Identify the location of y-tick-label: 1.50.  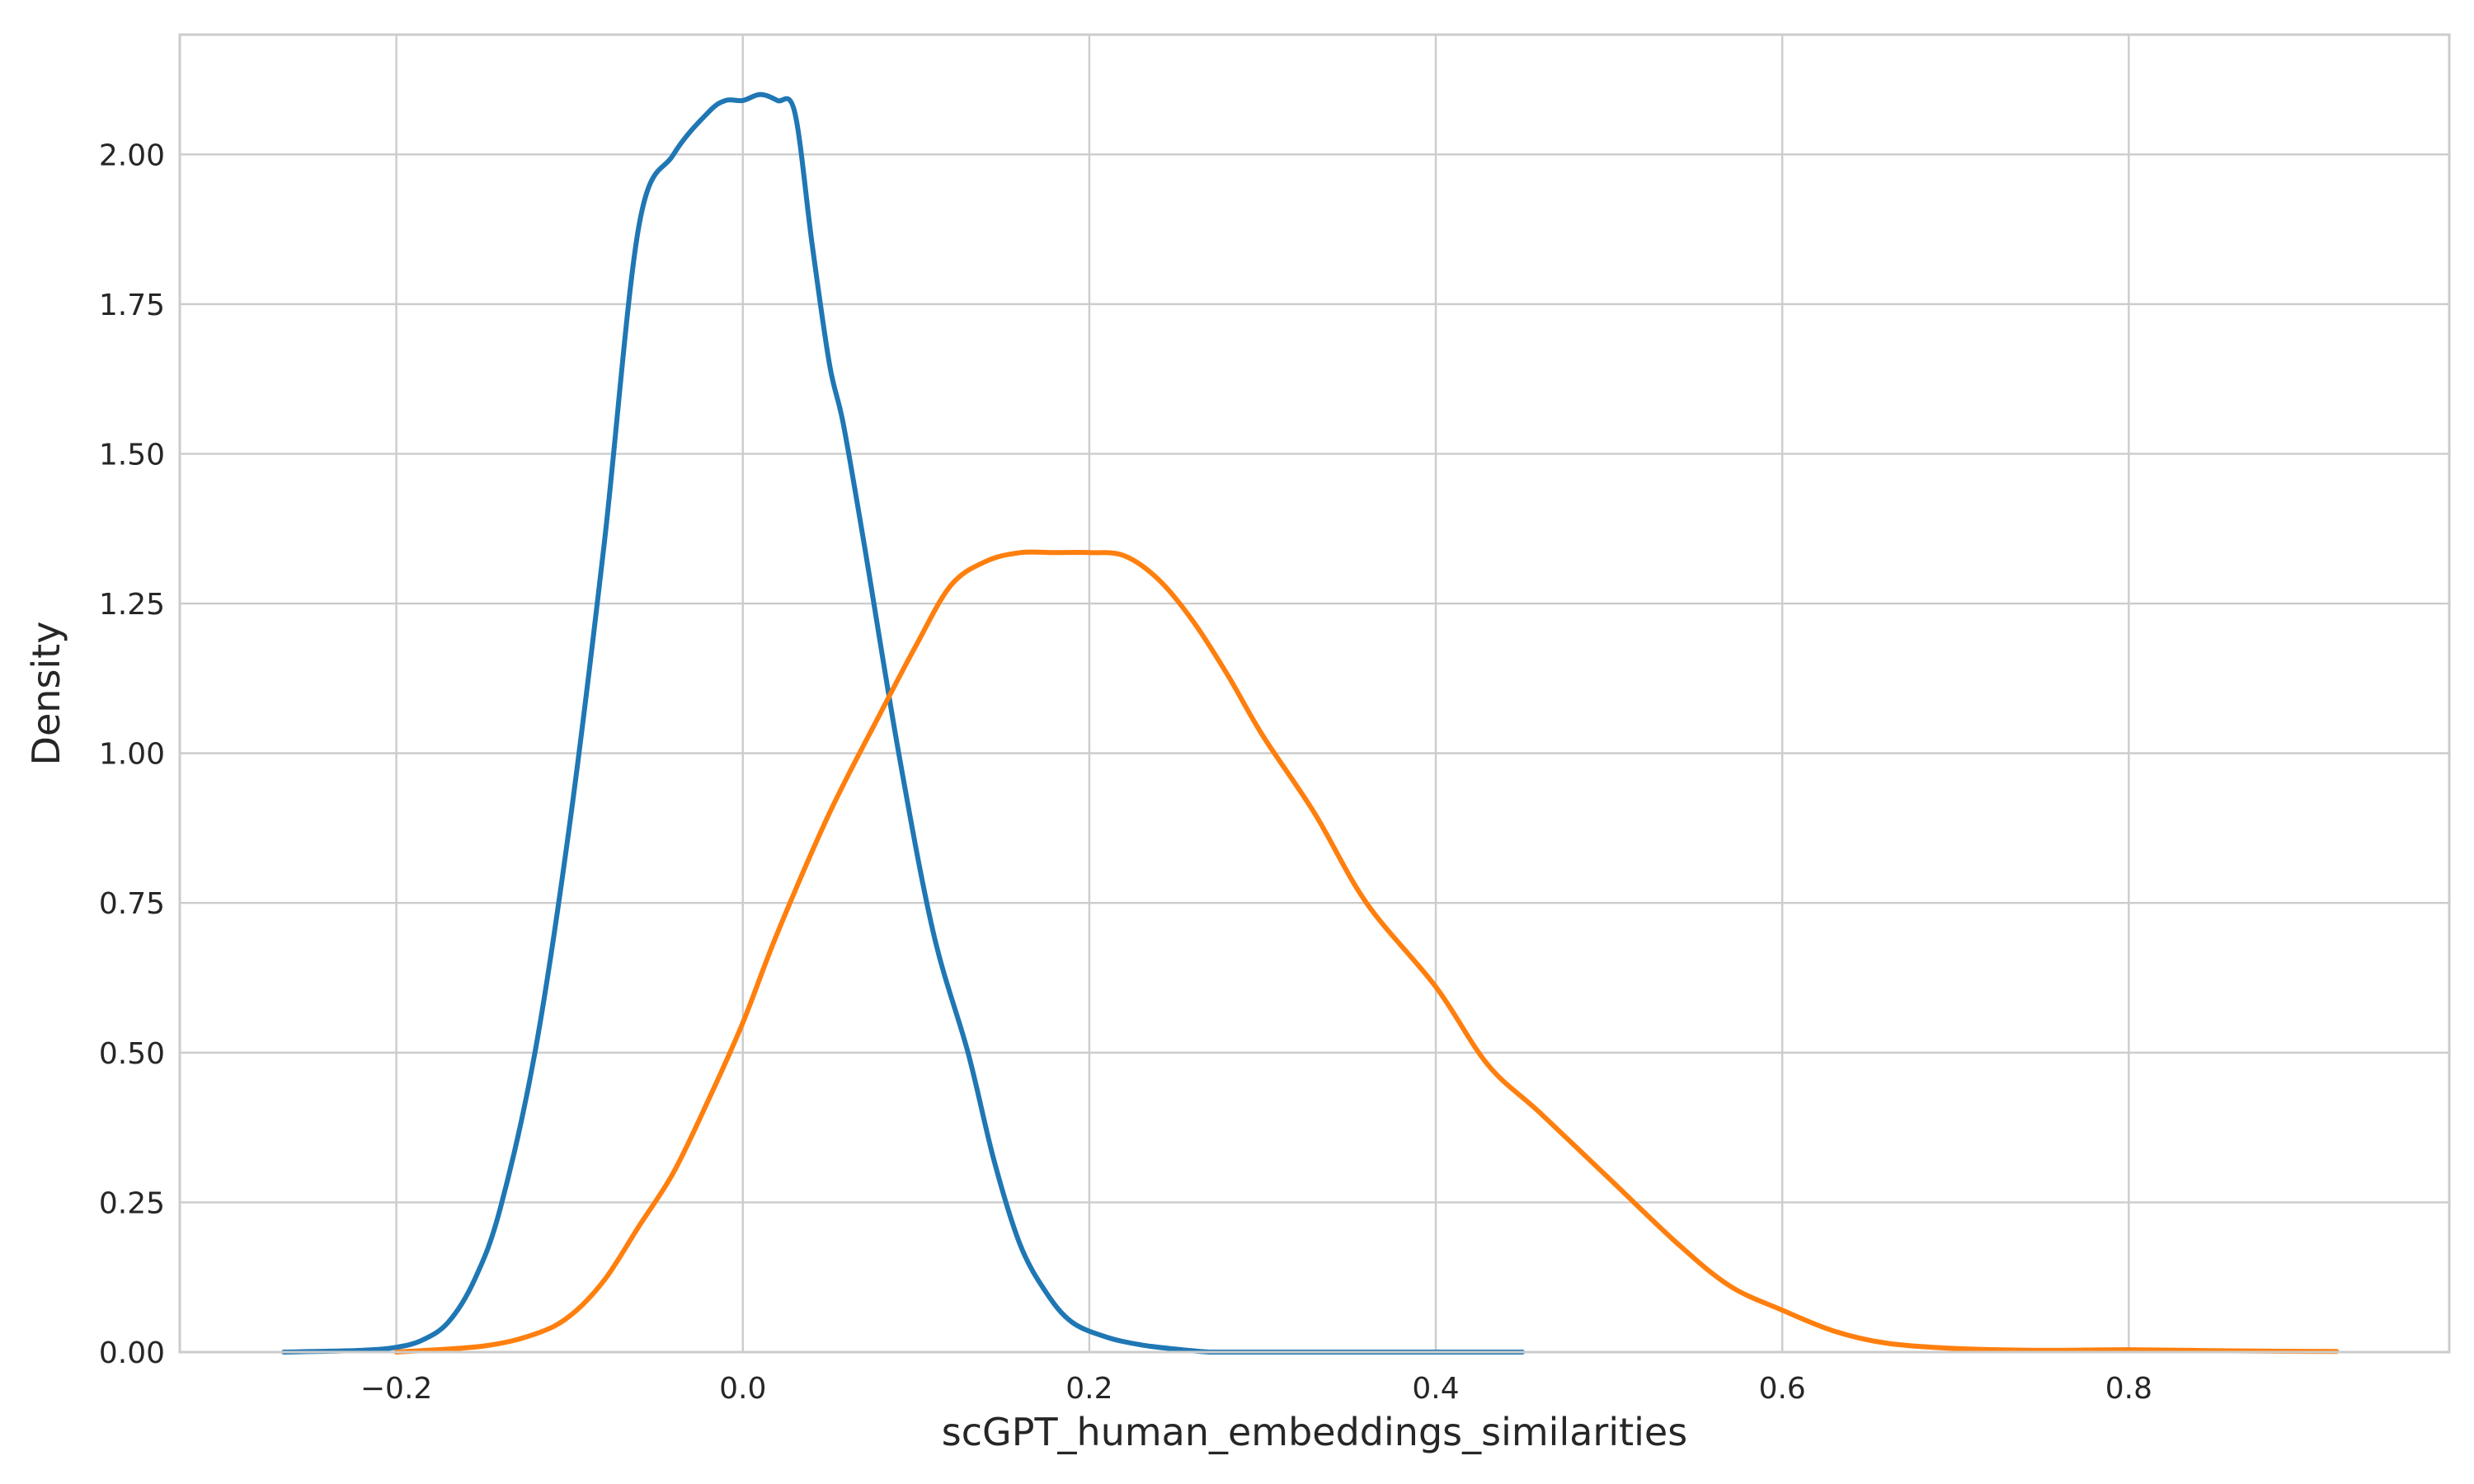
(132, 455).